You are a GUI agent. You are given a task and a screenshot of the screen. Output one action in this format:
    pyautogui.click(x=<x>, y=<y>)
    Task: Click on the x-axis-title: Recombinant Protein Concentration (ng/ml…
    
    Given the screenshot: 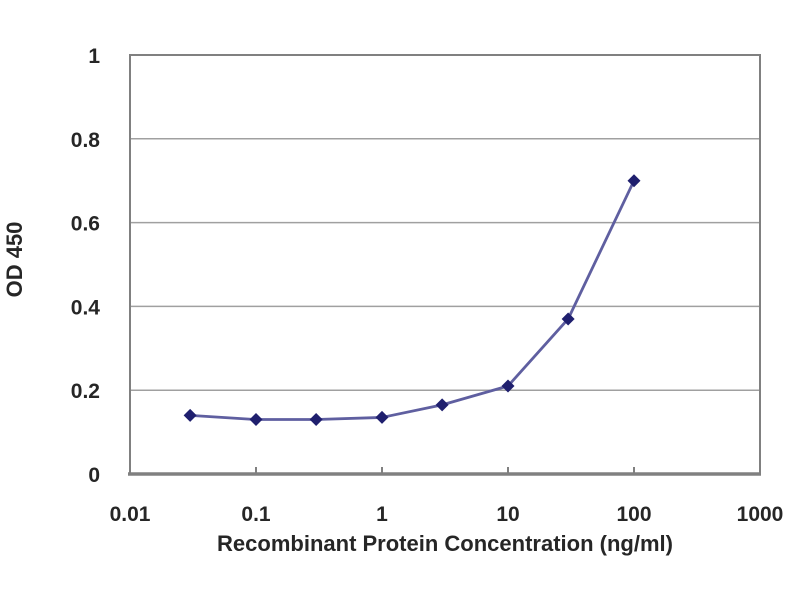 What is the action you would take?
    pyautogui.click(x=445, y=543)
    